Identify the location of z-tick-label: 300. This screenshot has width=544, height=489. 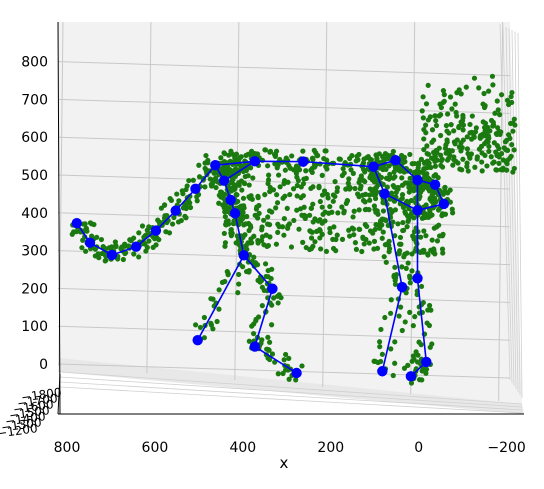
(34, 252).